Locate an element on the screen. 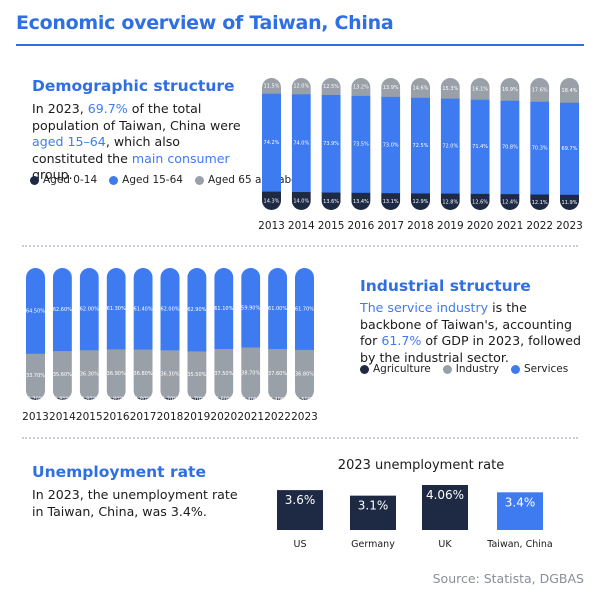  bar-value-label: 1.40% is located at coordinates (278, 400).